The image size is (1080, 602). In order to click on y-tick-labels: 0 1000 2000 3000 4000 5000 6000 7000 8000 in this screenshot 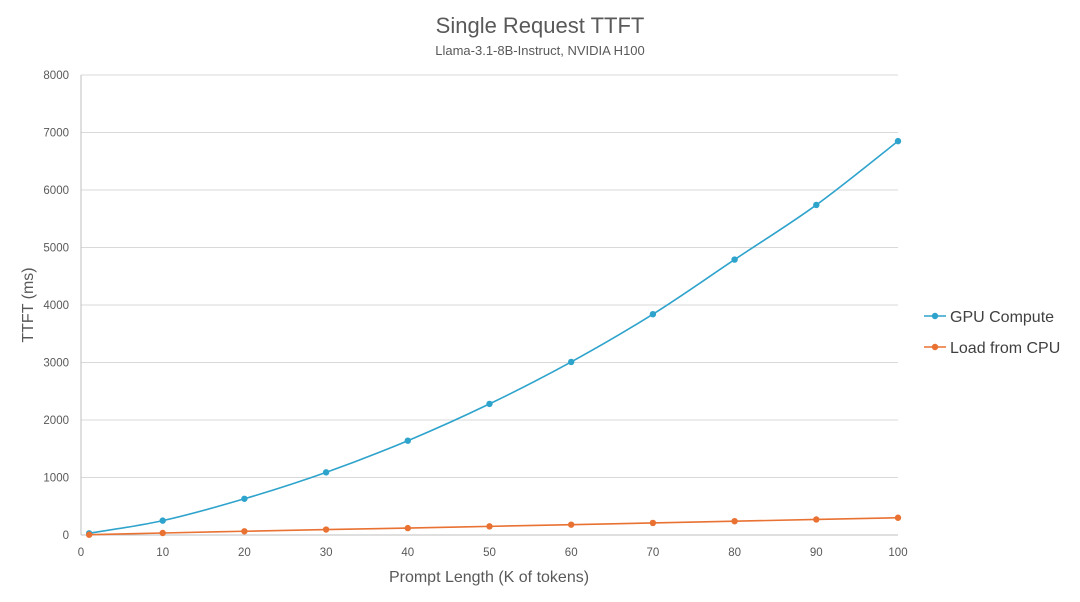, I will do `click(56, 306)`.